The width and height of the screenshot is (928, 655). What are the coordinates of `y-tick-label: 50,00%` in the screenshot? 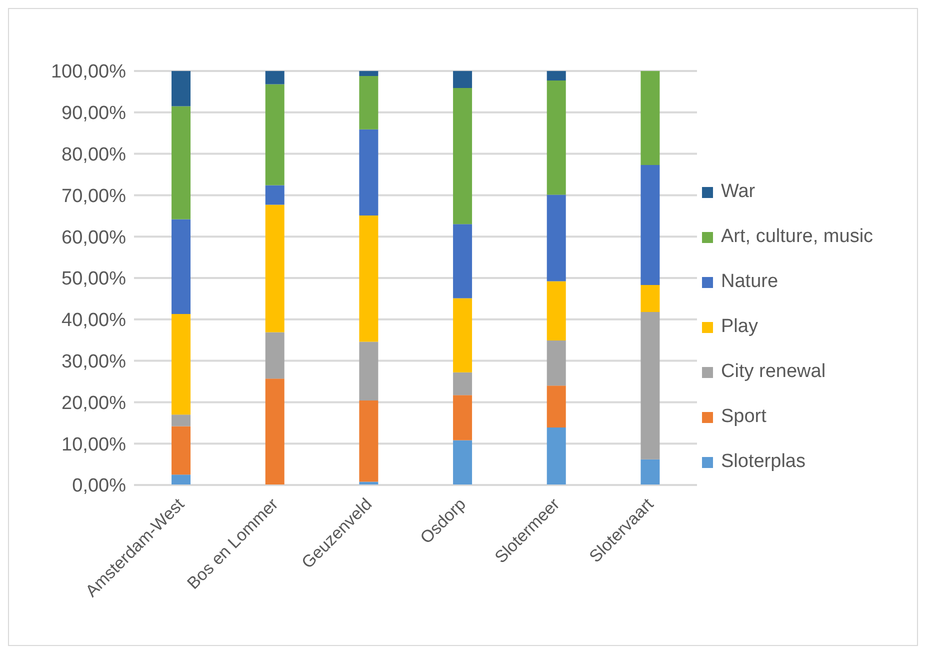 It's located at (94, 279).